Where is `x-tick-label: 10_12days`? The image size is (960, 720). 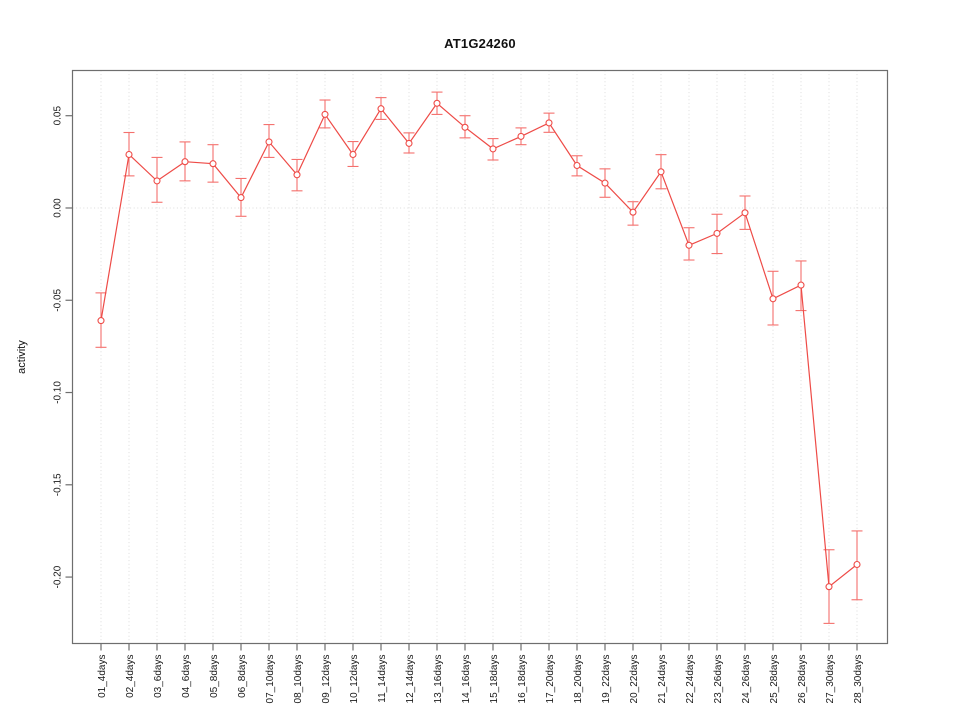
x-tick-label: 10_12days is located at coordinates (354, 679).